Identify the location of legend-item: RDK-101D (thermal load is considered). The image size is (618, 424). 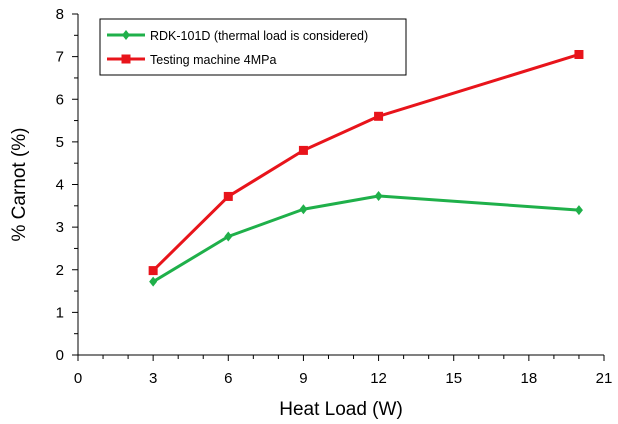
(237, 36).